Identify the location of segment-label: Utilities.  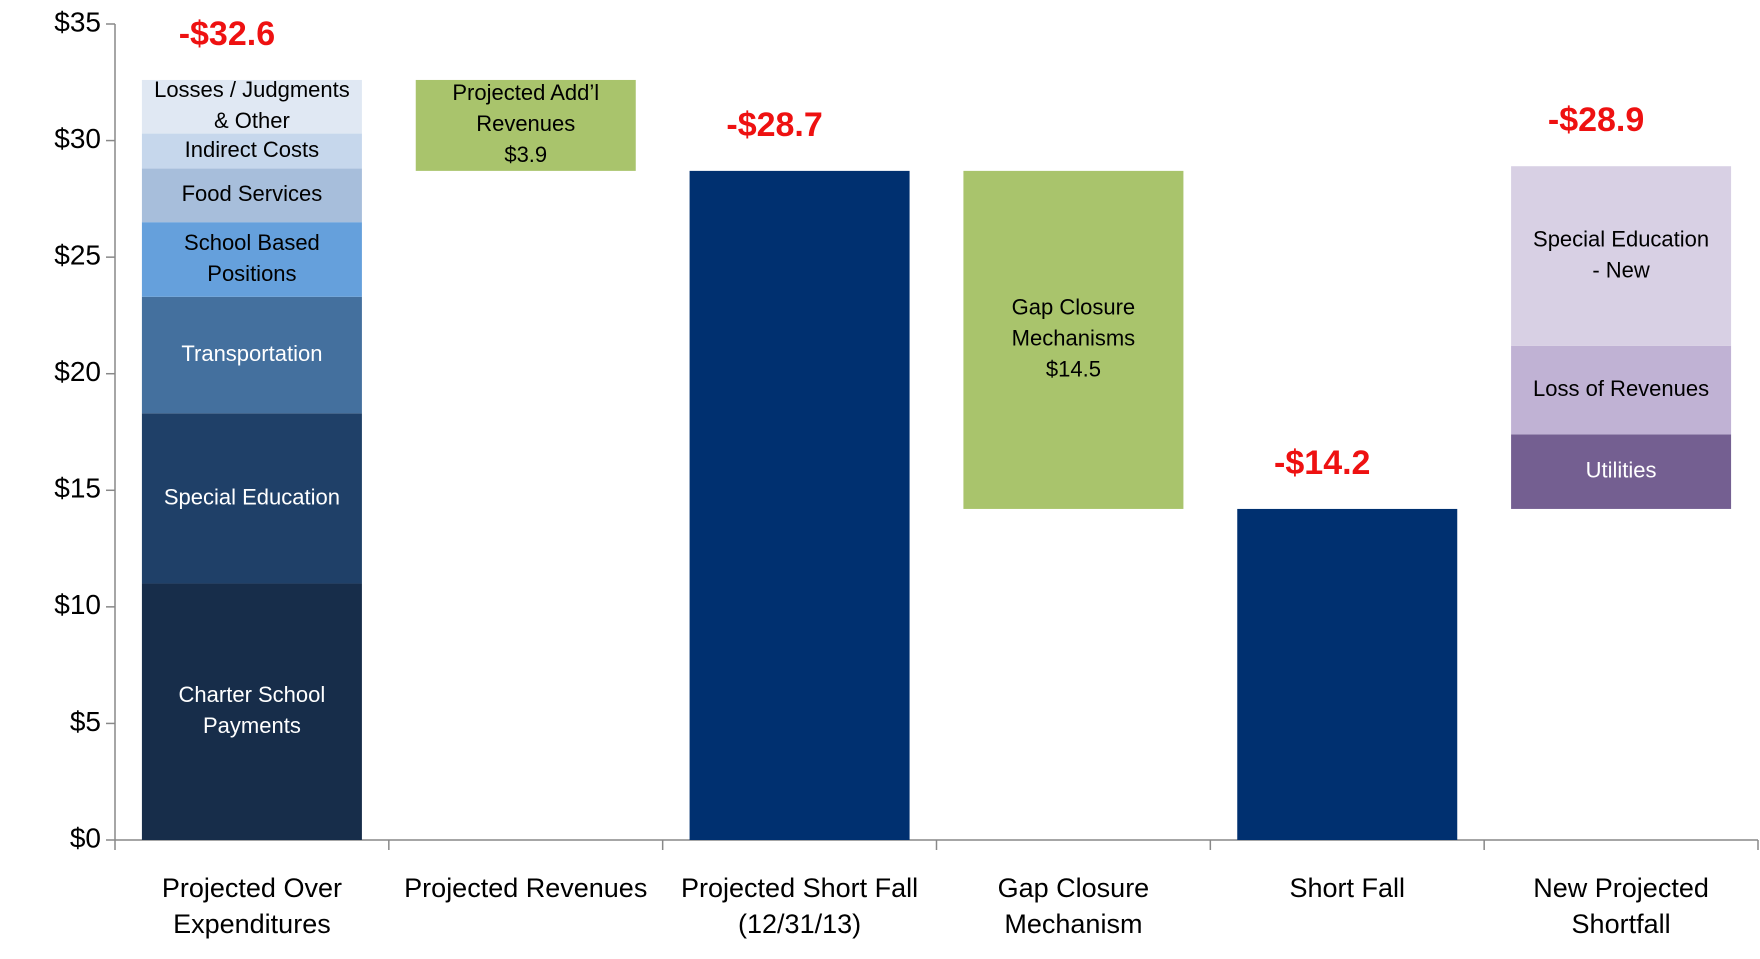
(1621, 469).